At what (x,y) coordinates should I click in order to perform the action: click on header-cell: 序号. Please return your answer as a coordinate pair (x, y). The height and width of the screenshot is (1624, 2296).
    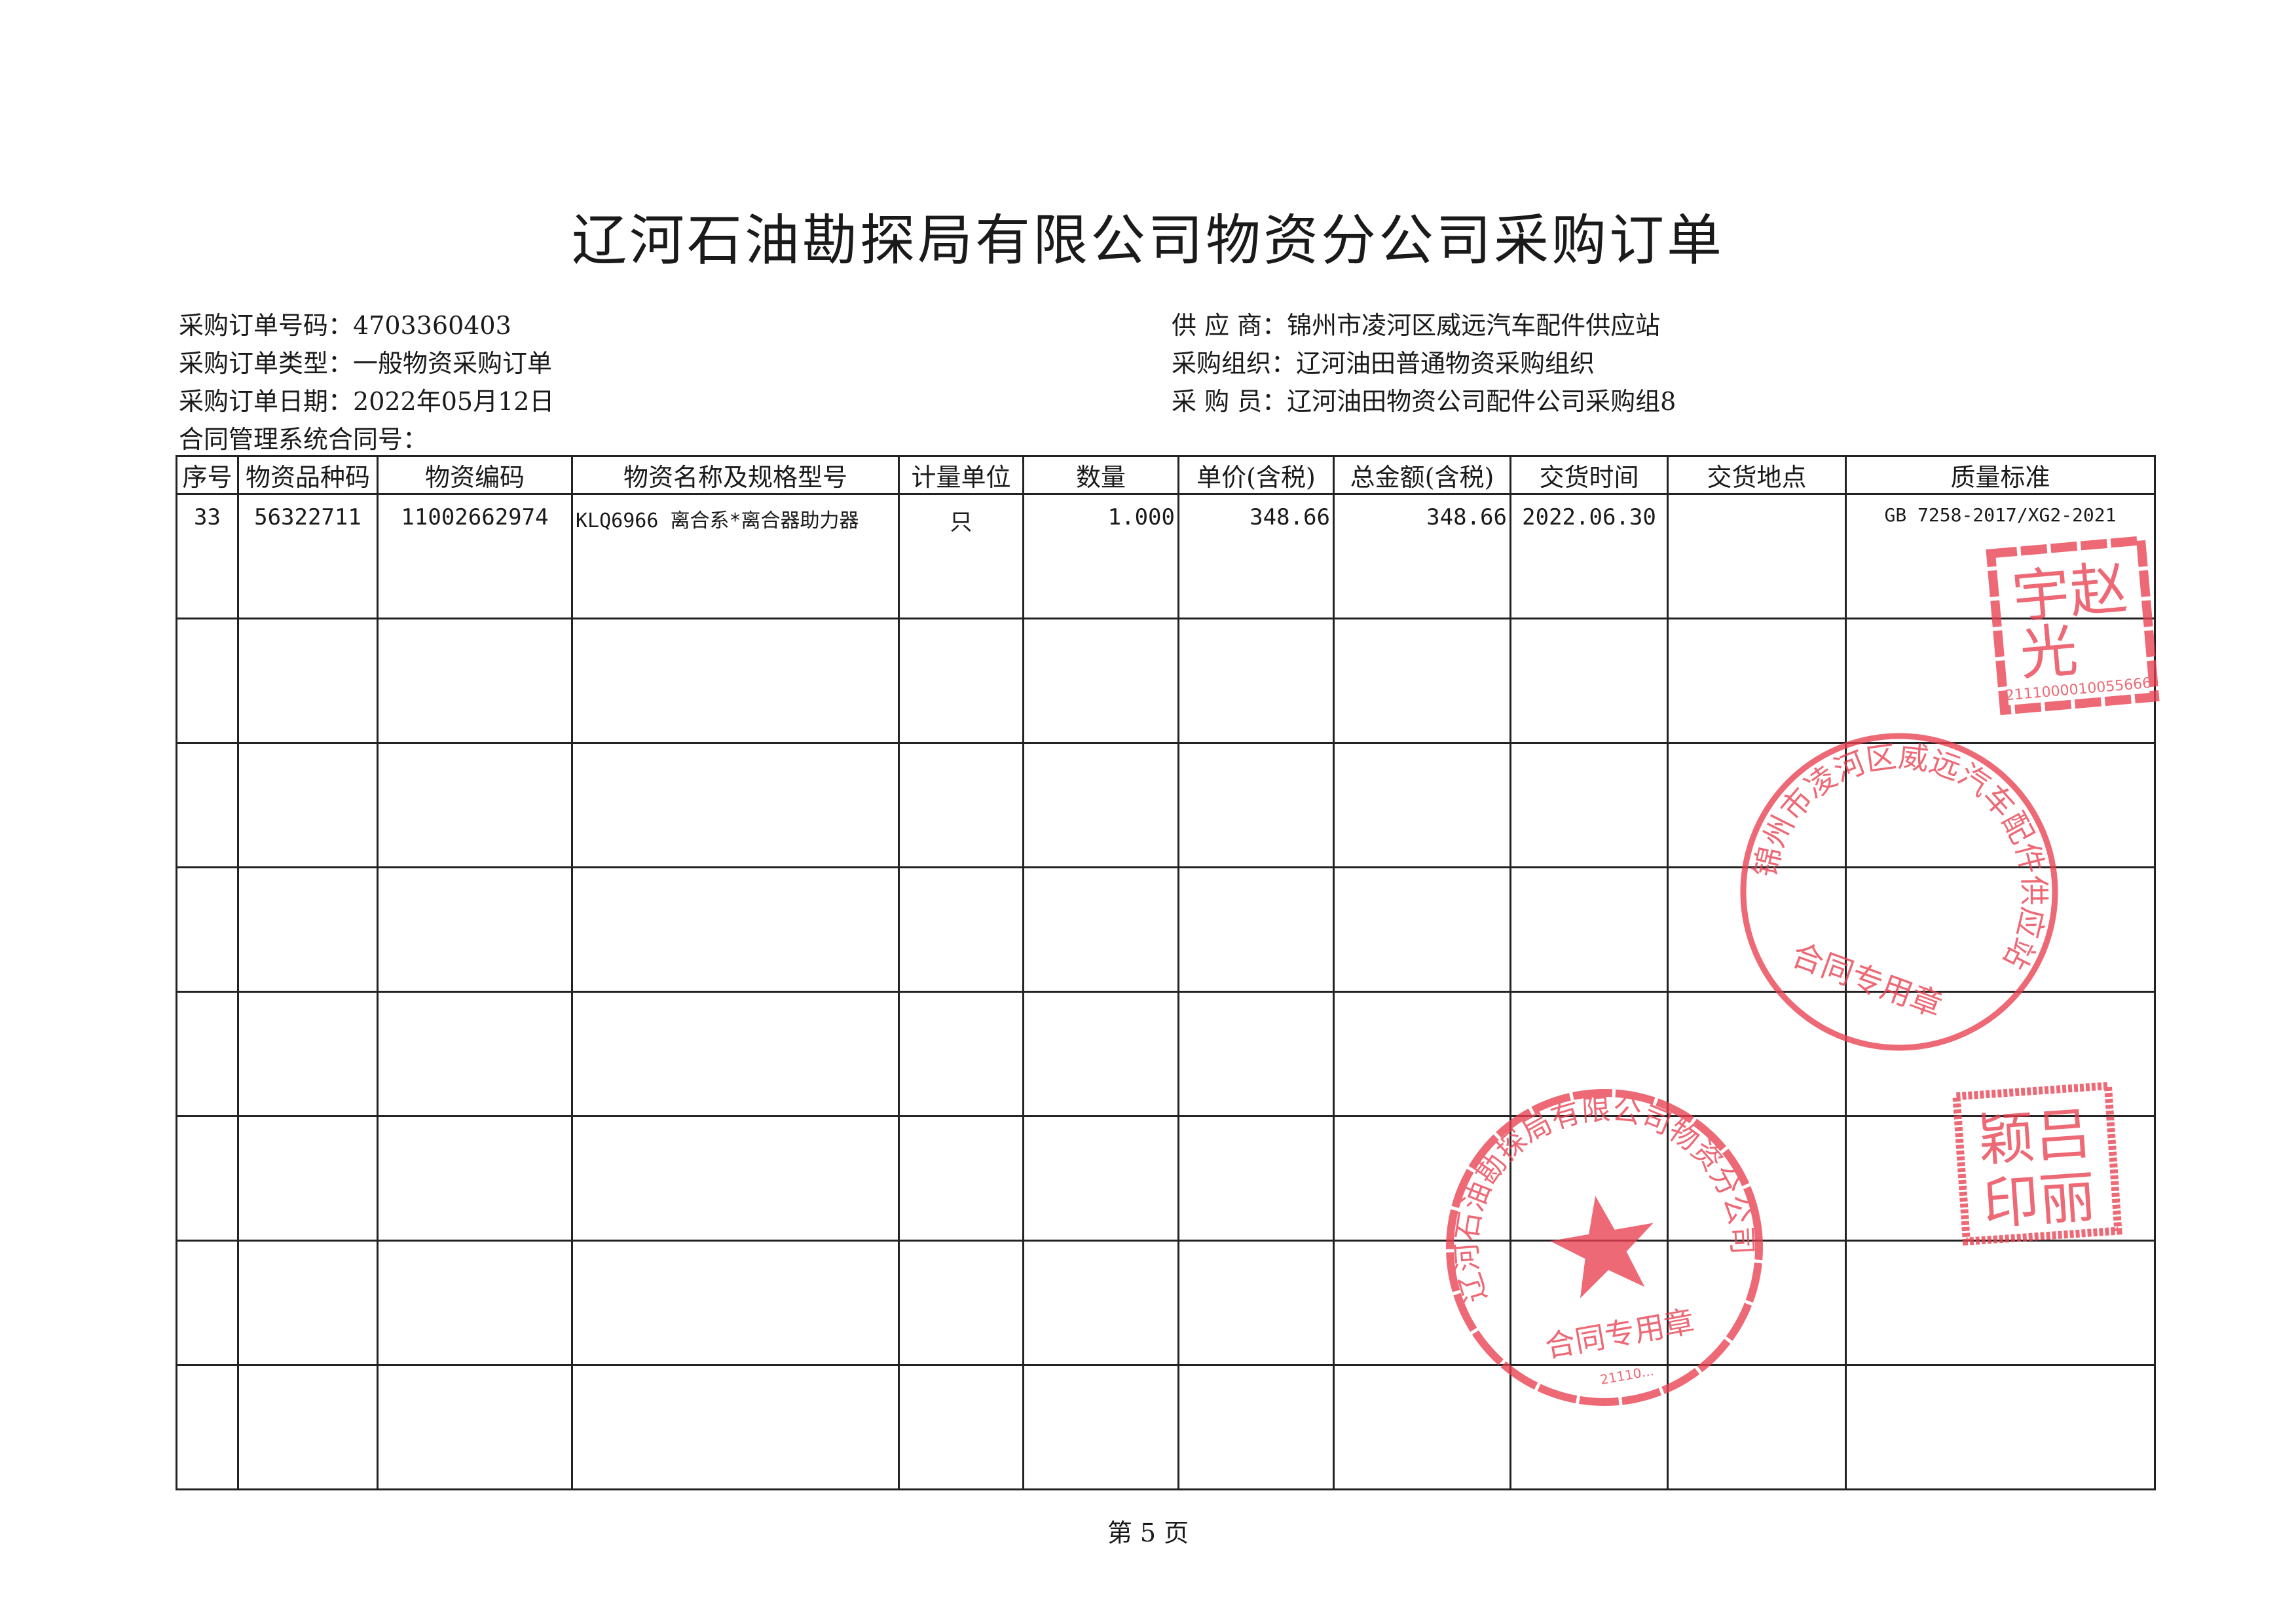
    Looking at the image, I should click on (208, 475).